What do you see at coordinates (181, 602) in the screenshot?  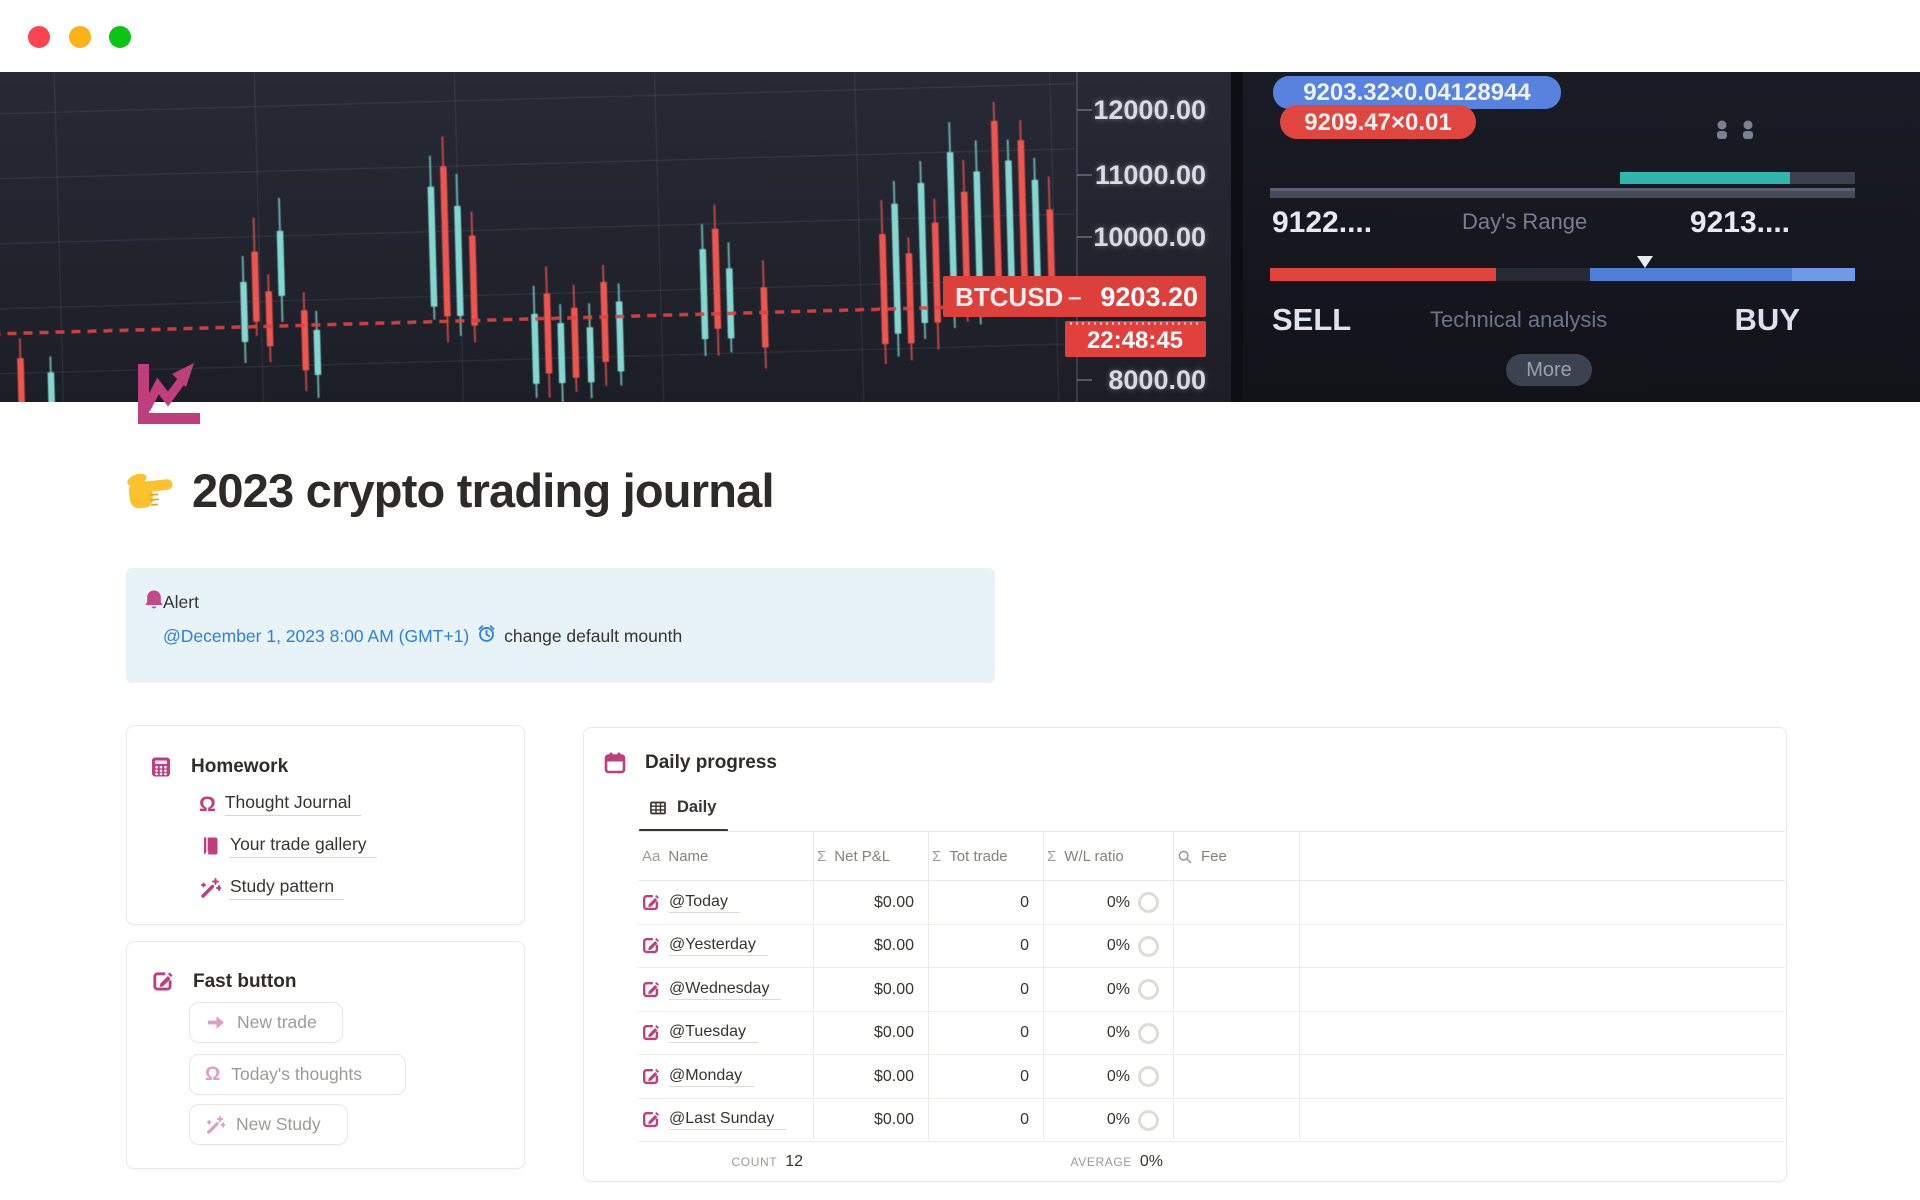 I see `alert-title: Alert` at bounding box center [181, 602].